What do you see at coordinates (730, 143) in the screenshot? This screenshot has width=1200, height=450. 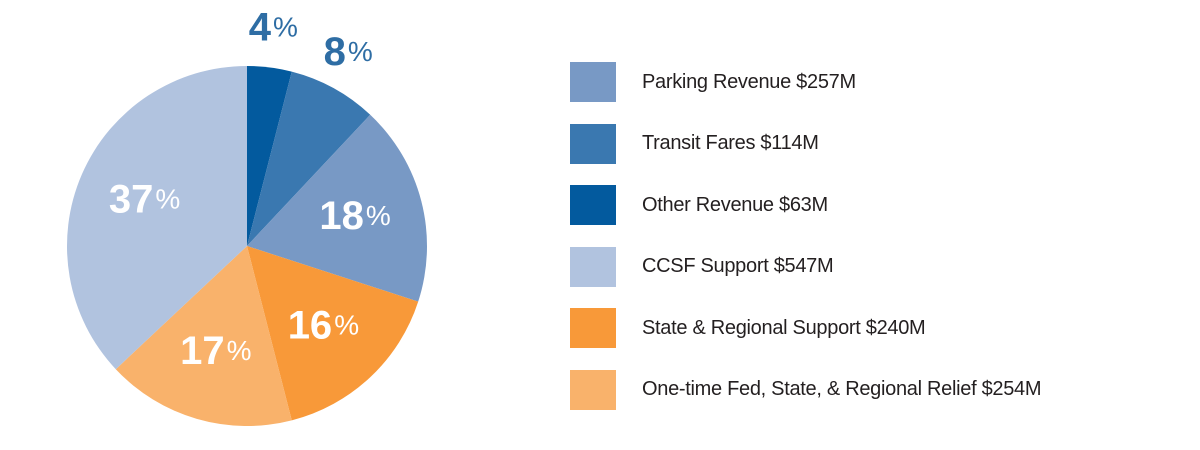 I see `legend-label: Transit Fares $114M` at bounding box center [730, 143].